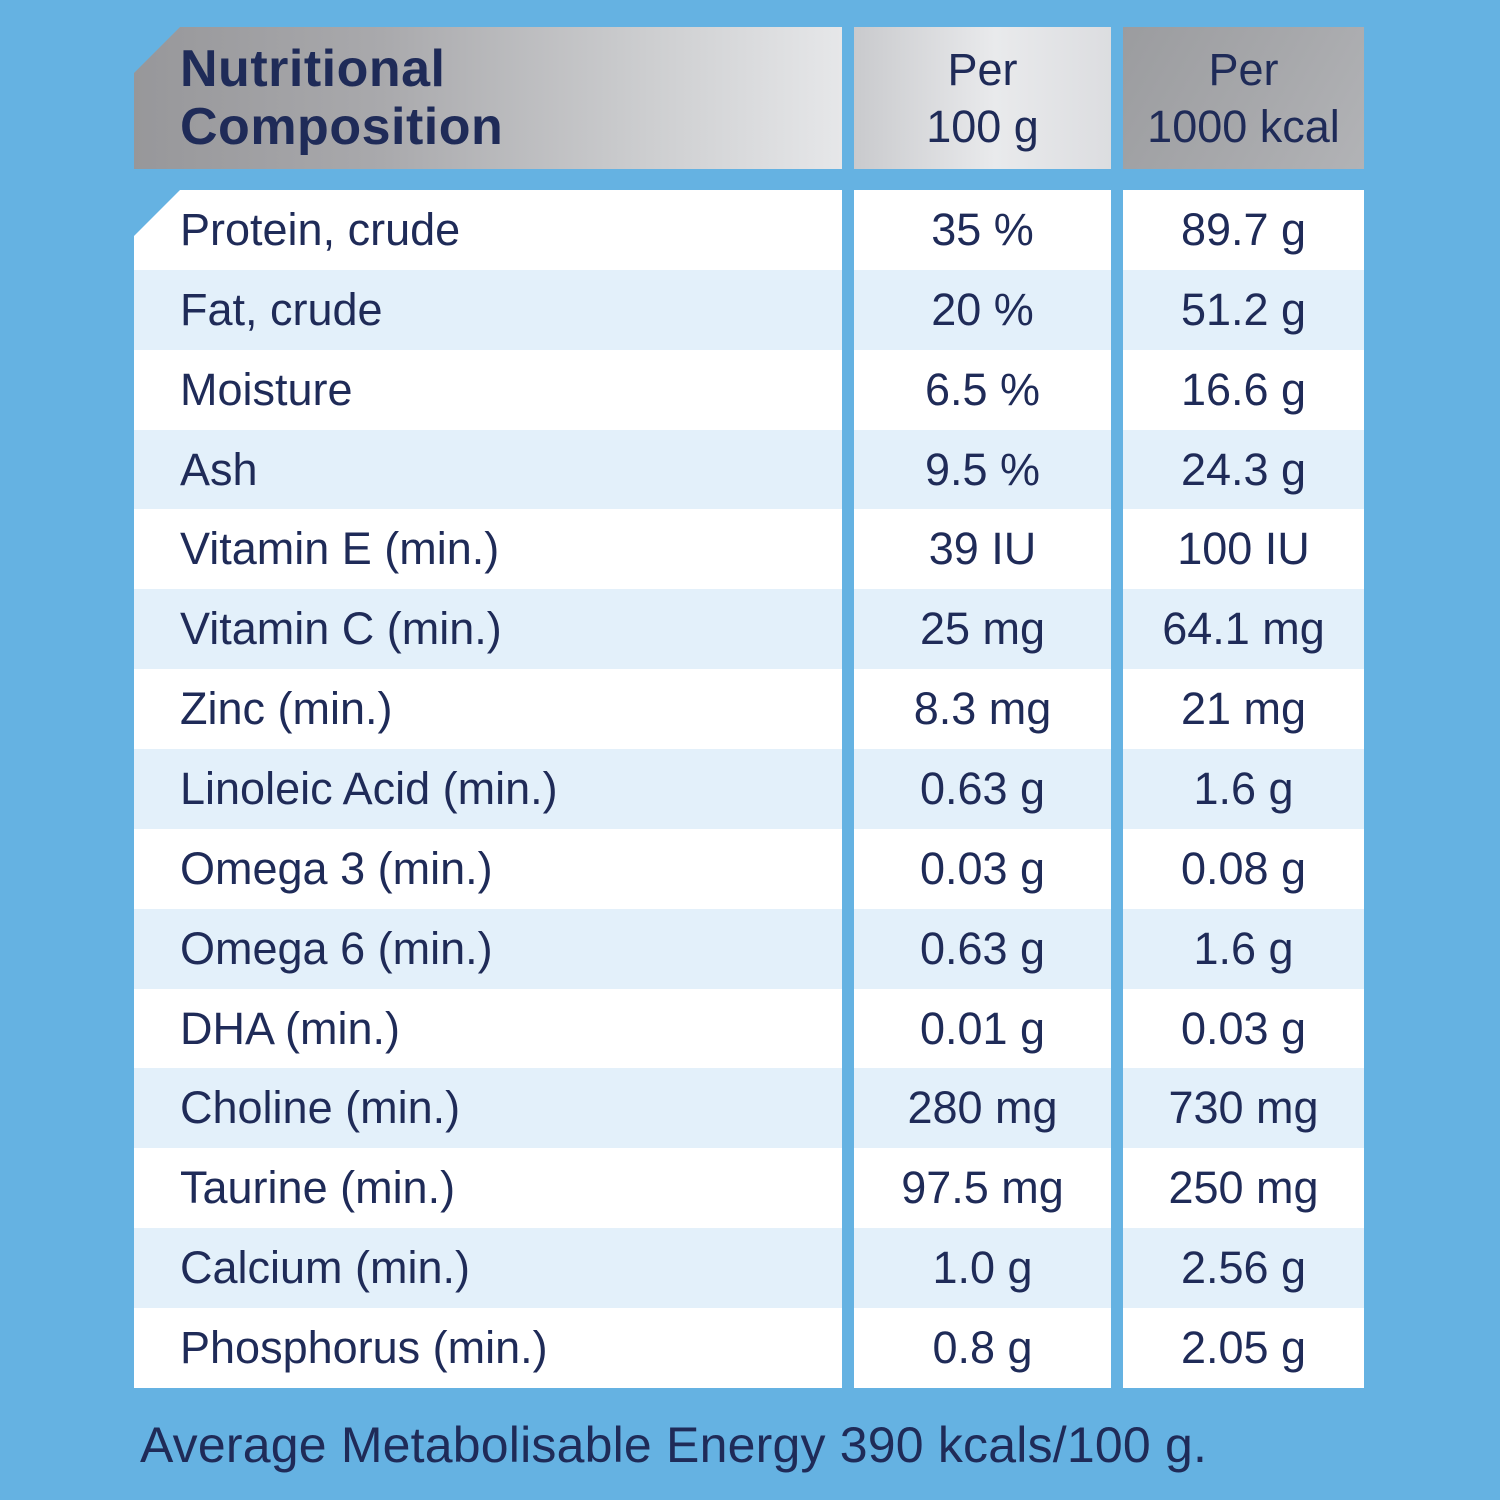 Image resolution: width=1500 pixels, height=1500 pixels. Describe the element at coordinates (1243, 1348) in the screenshot. I see `per-1000kcal-value: 2.05 g` at that location.